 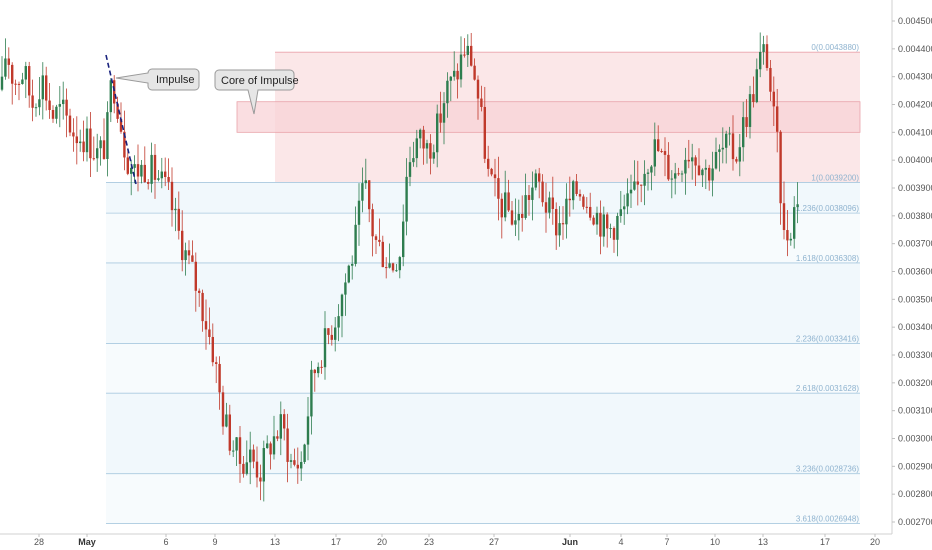 What do you see at coordinates (121, 119) in the screenshot?
I see `impulse-trendline` at bounding box center [121, 119].